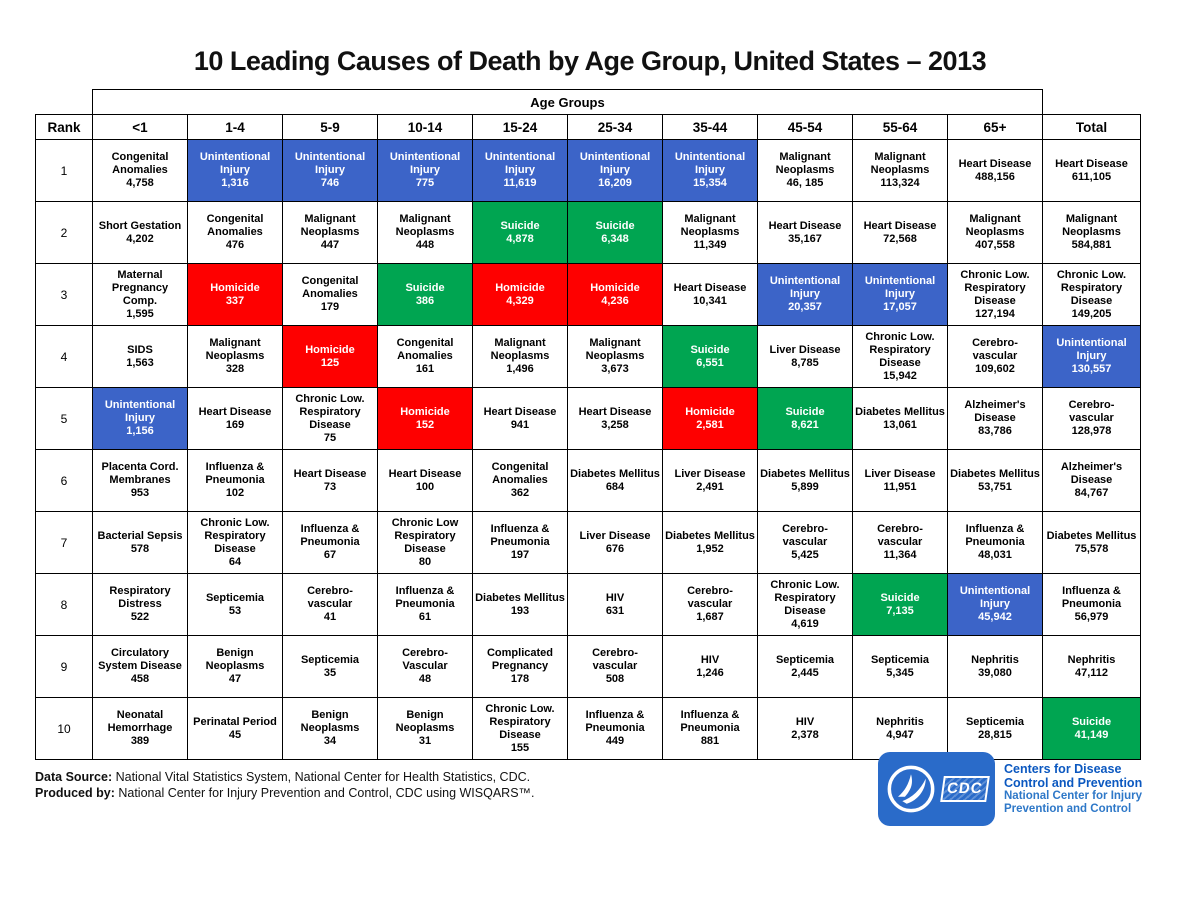 The height and width of the screenshot is (900, 1180). What do you see at coordinates (140, 721) in the screenshot?
I see `cause-name: Neonatal Hemorrhage` at bounding box center [140, 721].